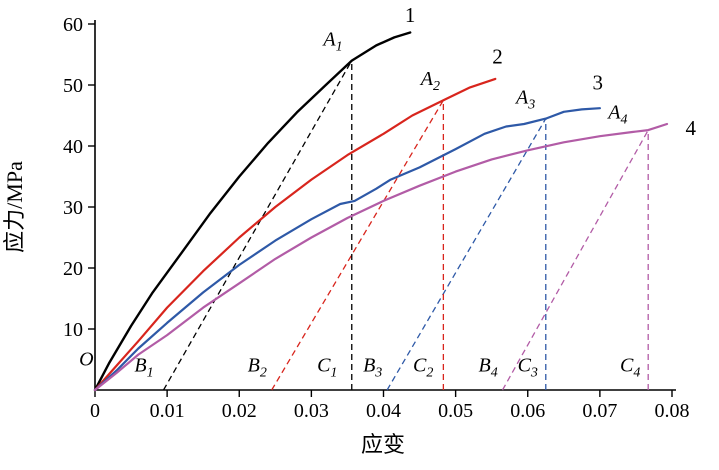  Describe the element at coordinates (357, 245) in the screenshot. I see `unload-line-B2-A2` at that location.